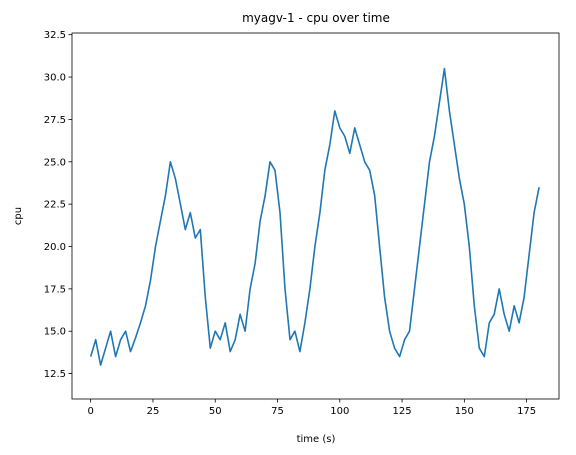  Describe the element at coordinates (90, 411) in the screenshot. I see `x-tick-label: 0` at that location.